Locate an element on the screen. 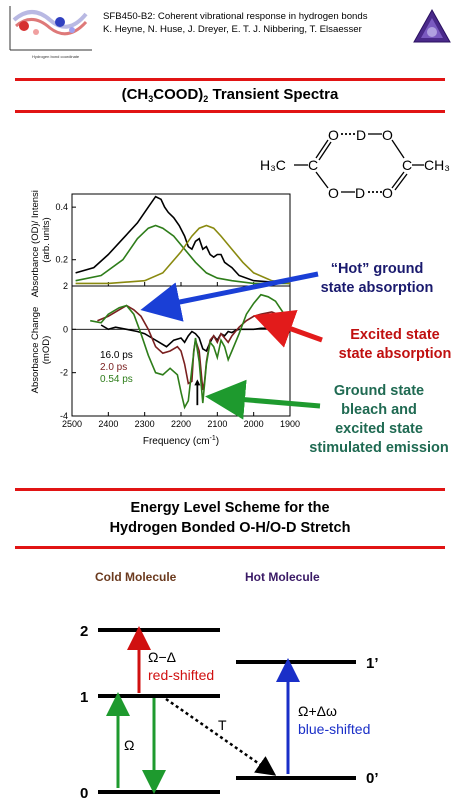  green-transition-label: Ω is located at coordinates (129, 745).